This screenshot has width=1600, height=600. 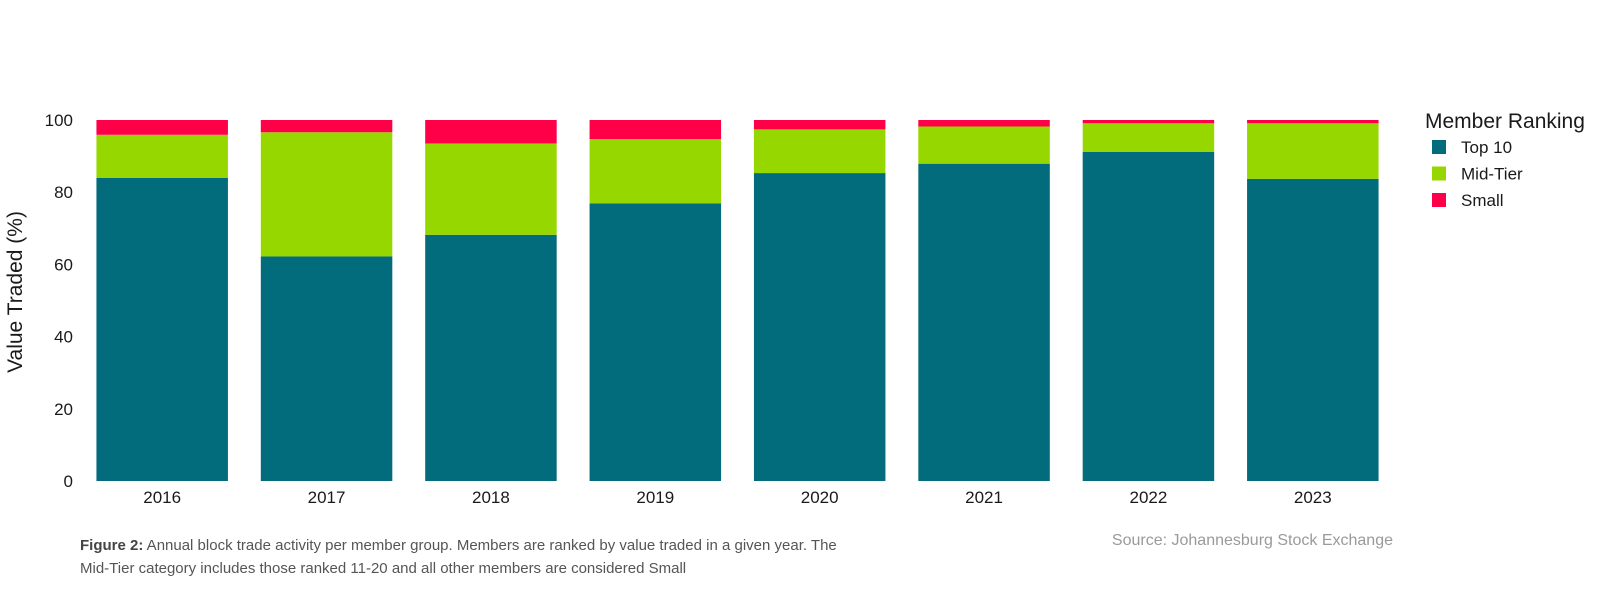 I want to click on legend-label: Mid-Tier, so click(x=1492, y=174).